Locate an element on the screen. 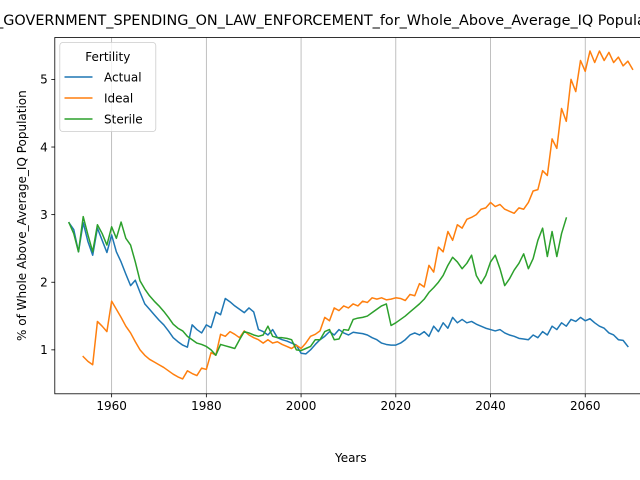  y-tick-label: 1 is located at coordinates (44, 350).